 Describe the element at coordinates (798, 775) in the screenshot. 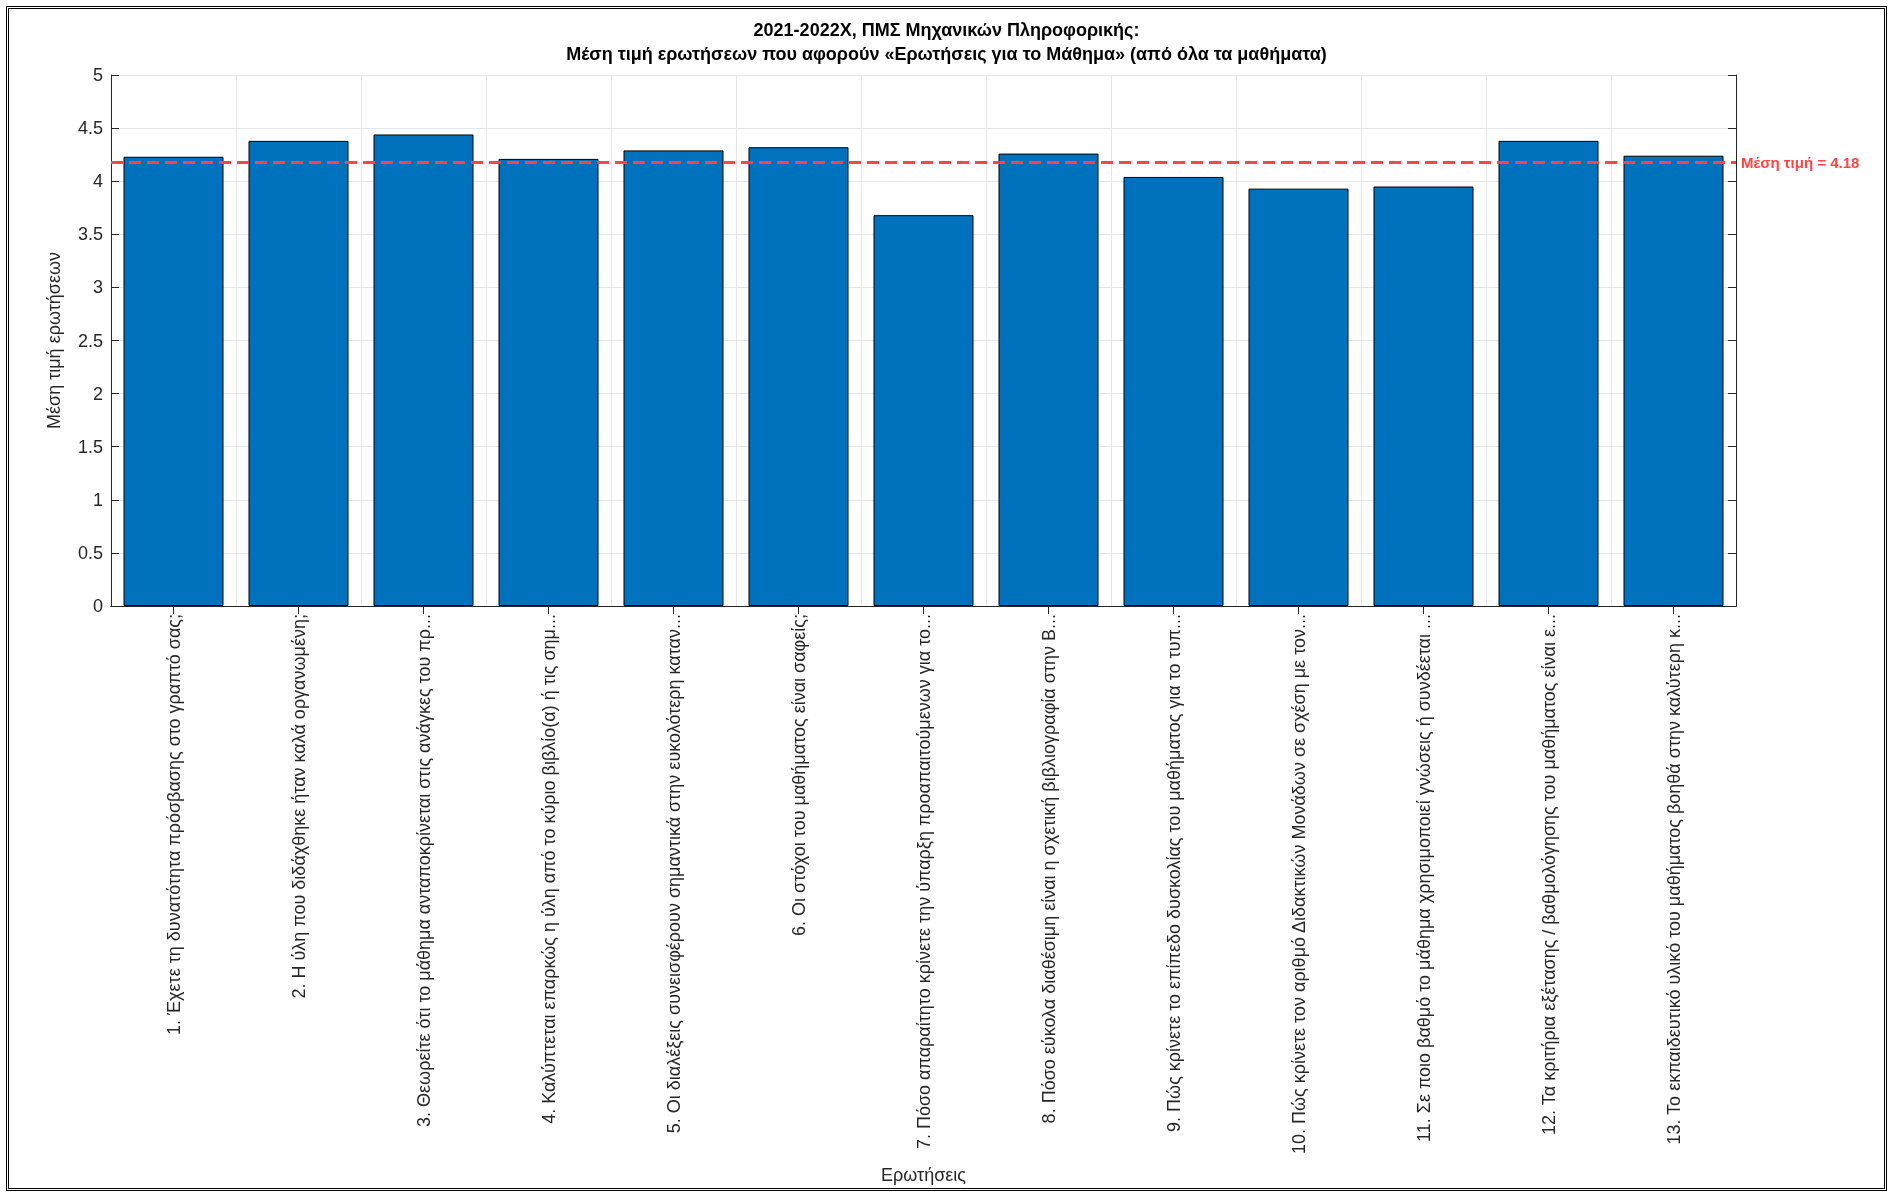

I see `x-tick-label: 6. Οι στόχοι του μαθήματος είναι σαφείς;` at that location.